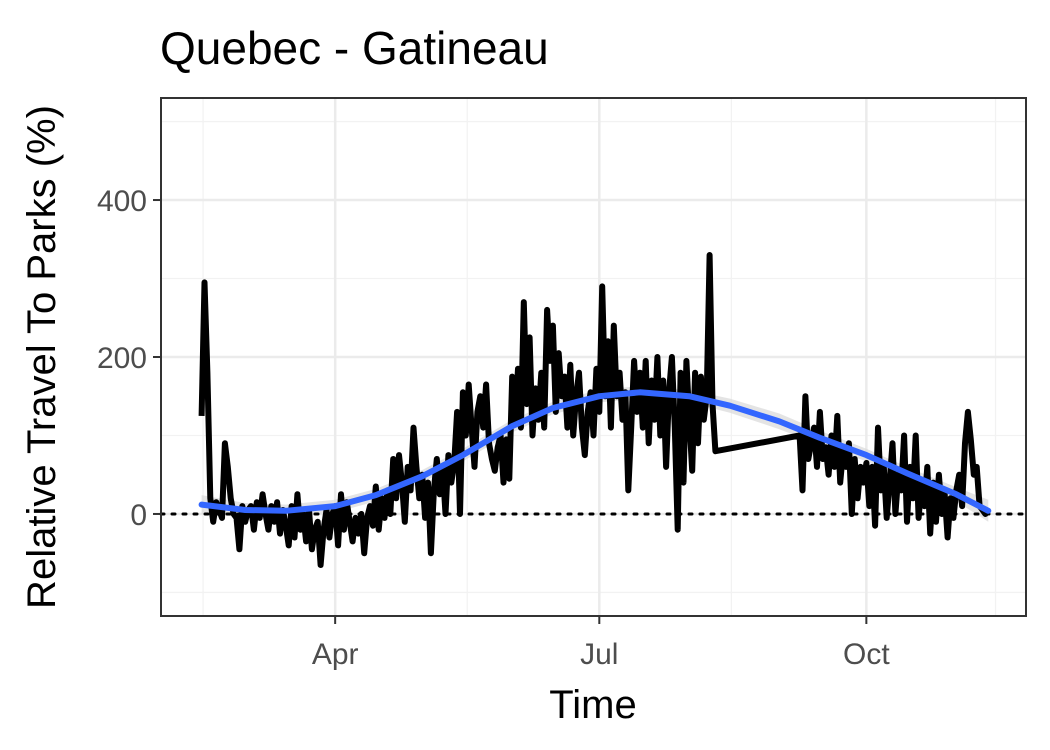 The height and width of the screenshot is (750, 1050). What do you see at coordinates (592, 705) in the screenshot?
I see `x-axis-title: Time` at bounding box center [592, 705].